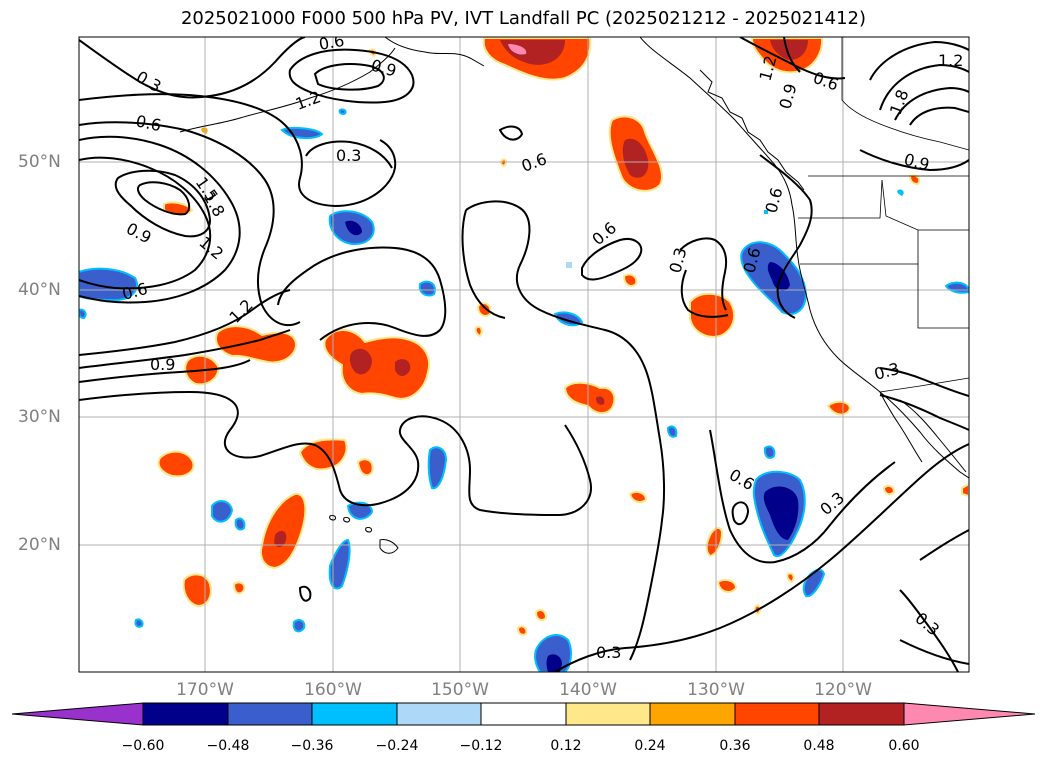 This screenshot has width=1047, height=765. Describe the element at coordinates (781, 513) in the screenshot. I see `shade-navy-125w-23n` at that location.